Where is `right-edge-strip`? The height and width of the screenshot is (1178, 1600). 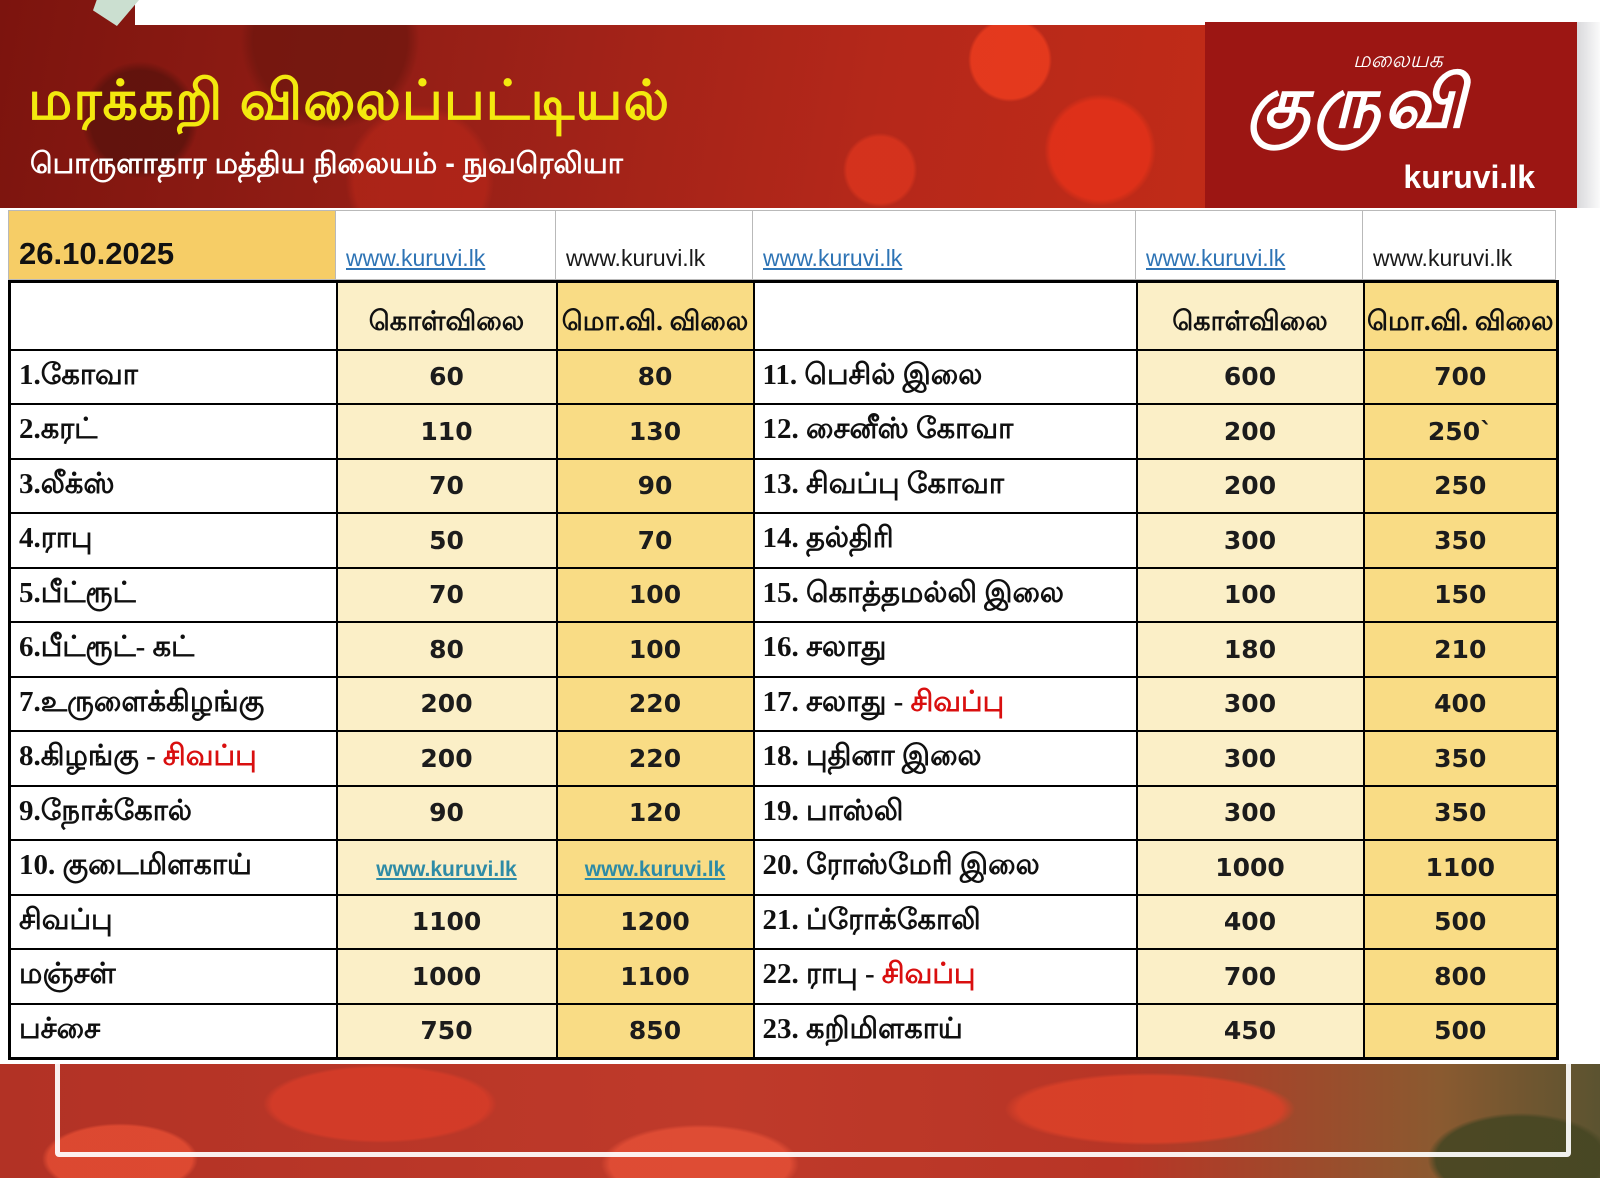 right-edge-strip is located at coordinates (1588, 115).